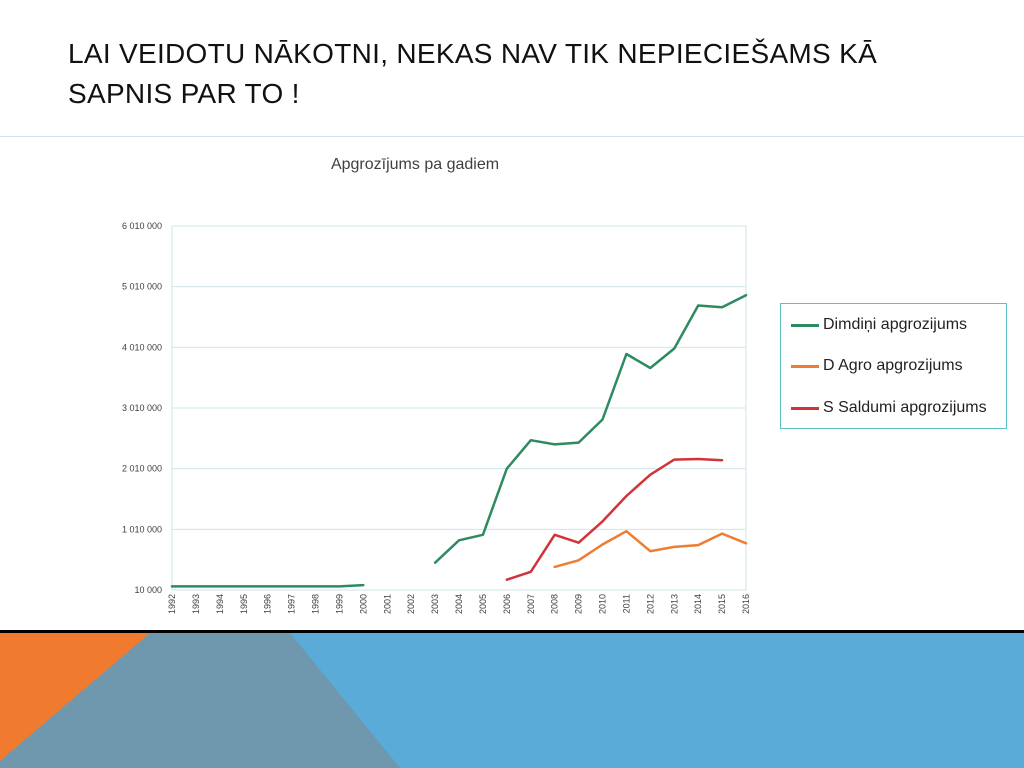 The width and height of the screenshot is (1024, 768). I want to click on y-tick-label: 10 000, so click(148, 590).